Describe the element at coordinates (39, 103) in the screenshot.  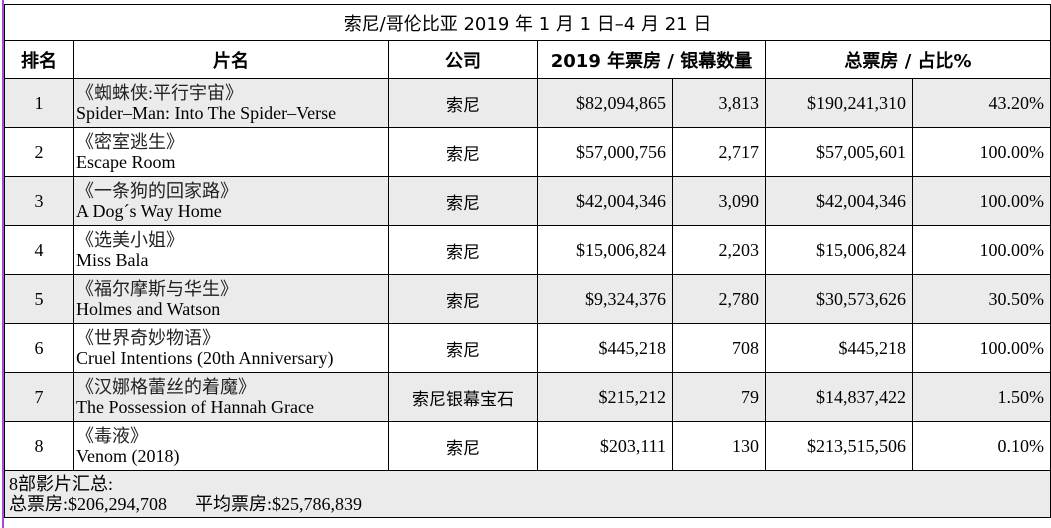
I see `rank-cell: 1` at that location.